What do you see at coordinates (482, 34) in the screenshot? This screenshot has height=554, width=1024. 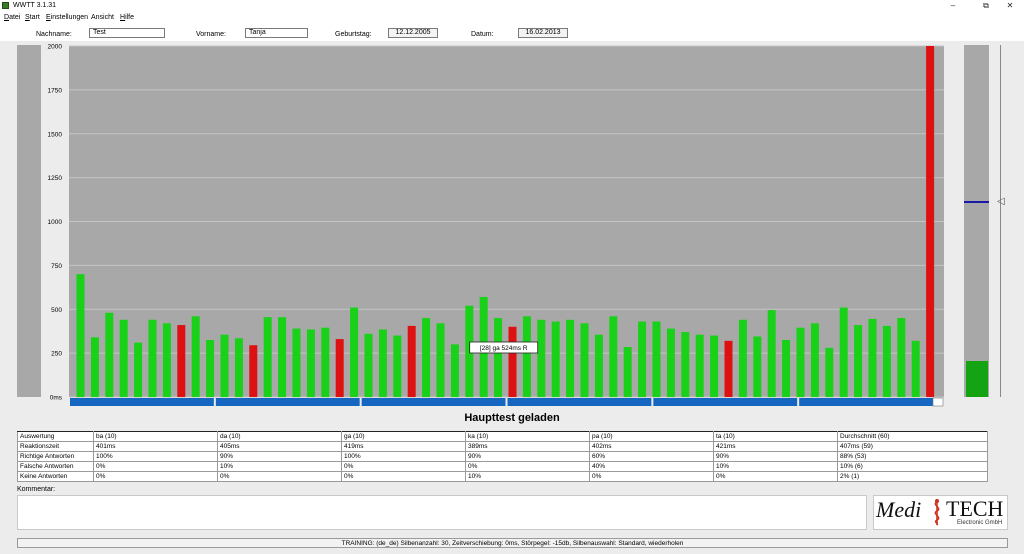 I see `datum-label: Datum:` at bounding box center [482, 34].